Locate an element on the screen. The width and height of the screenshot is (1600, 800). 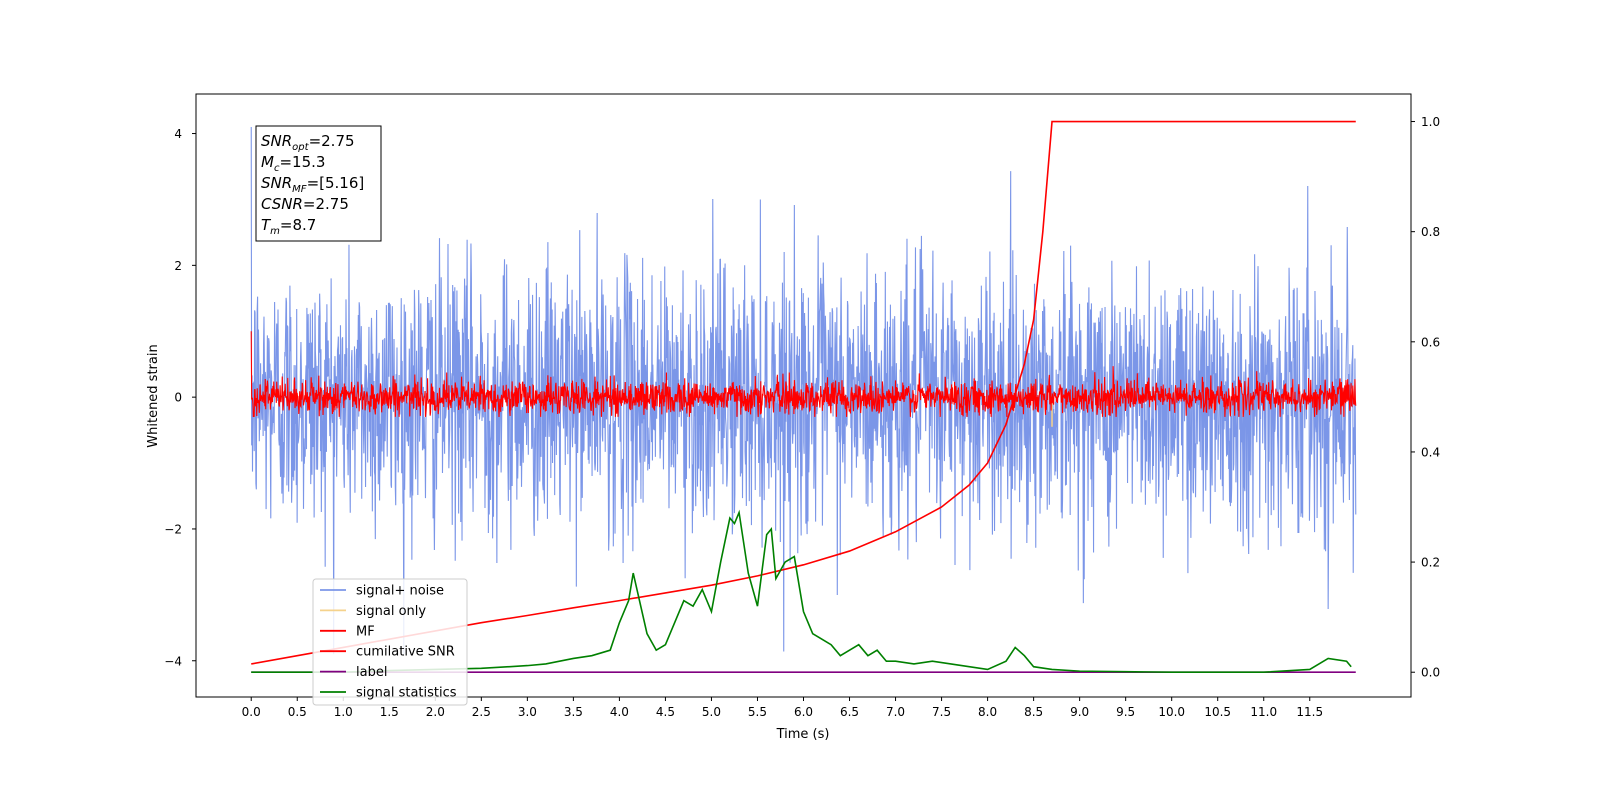
x-tick-label: 6.5 is located at coordinates (849, 712).